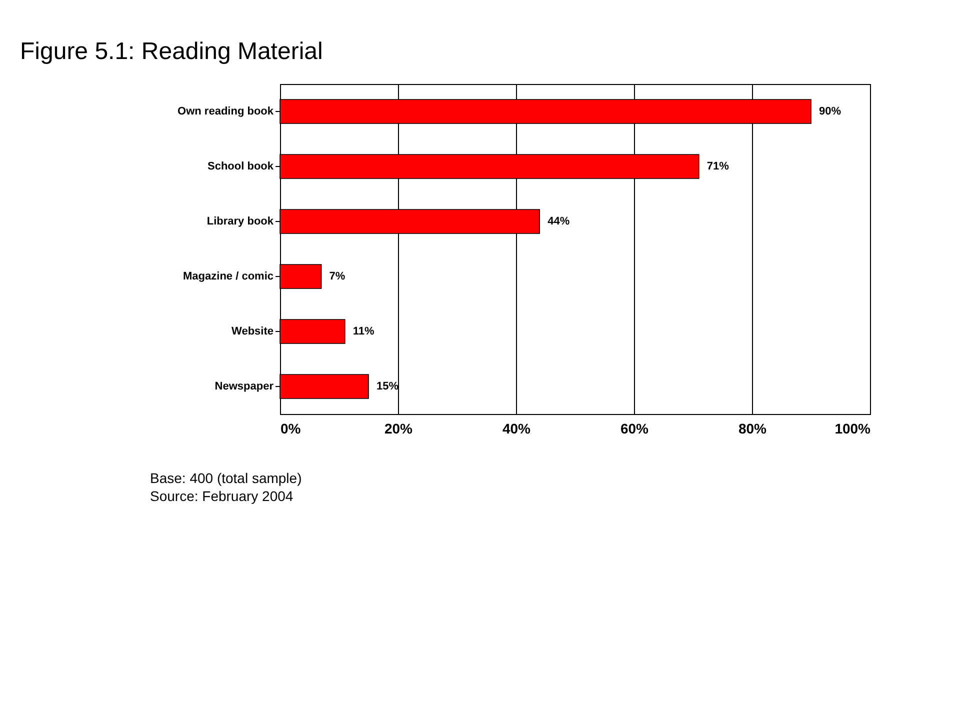  Describe the element at coordinates (718, 166) in the screenshot. I see `data-label: 71%` at that location.